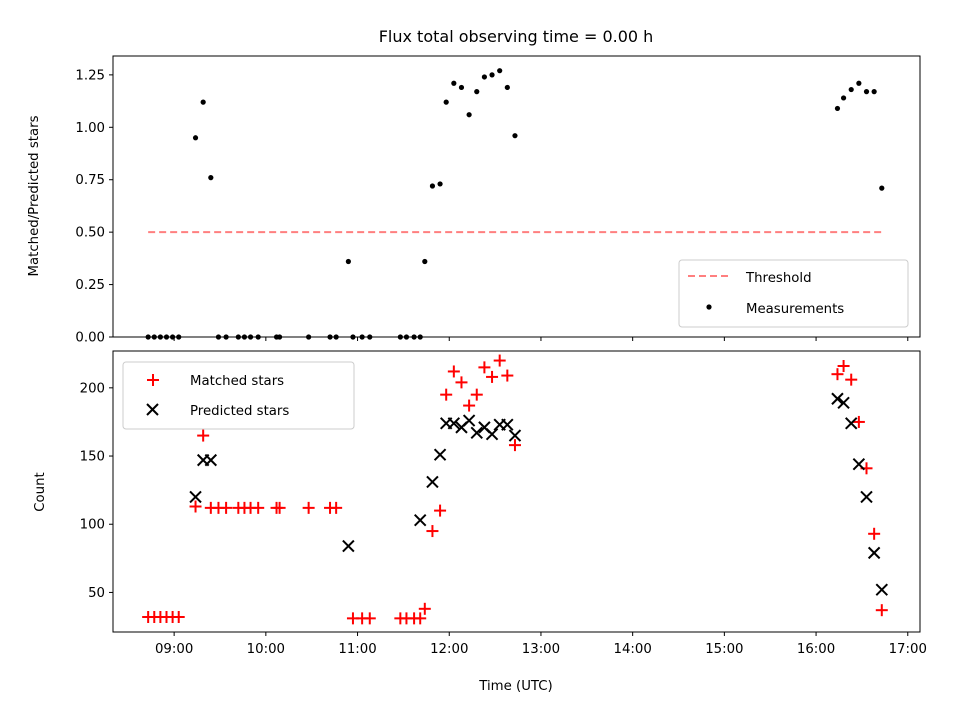 The width and height of the screenshot is (960, 720). What do you see at coordinates (724, 649) in the screenshot?
I see `x-tick-label: 15:00` at bounding box center [724, 649].